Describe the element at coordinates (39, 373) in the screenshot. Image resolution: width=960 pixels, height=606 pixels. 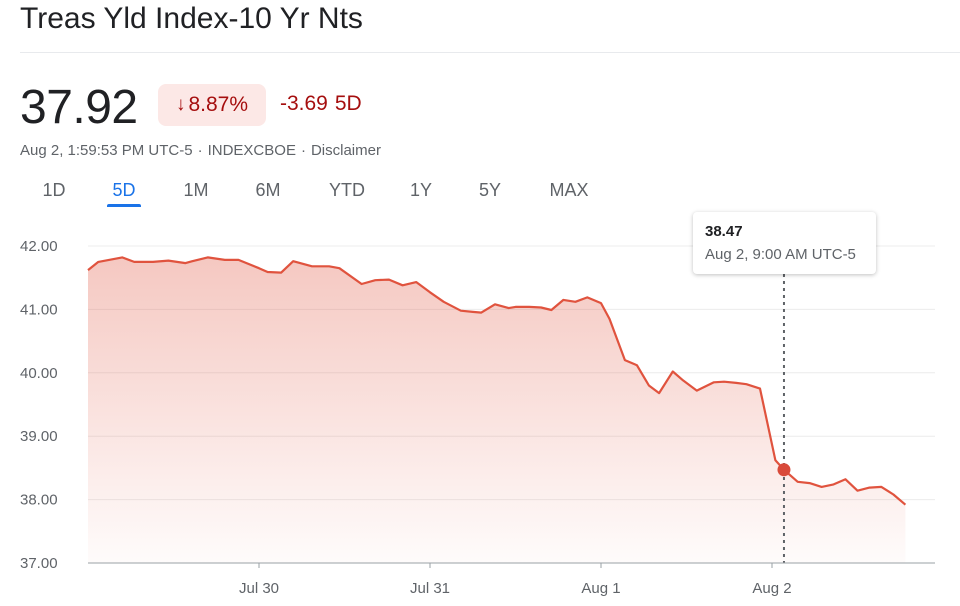
I see `y-tick-label: 40.00` at that location.